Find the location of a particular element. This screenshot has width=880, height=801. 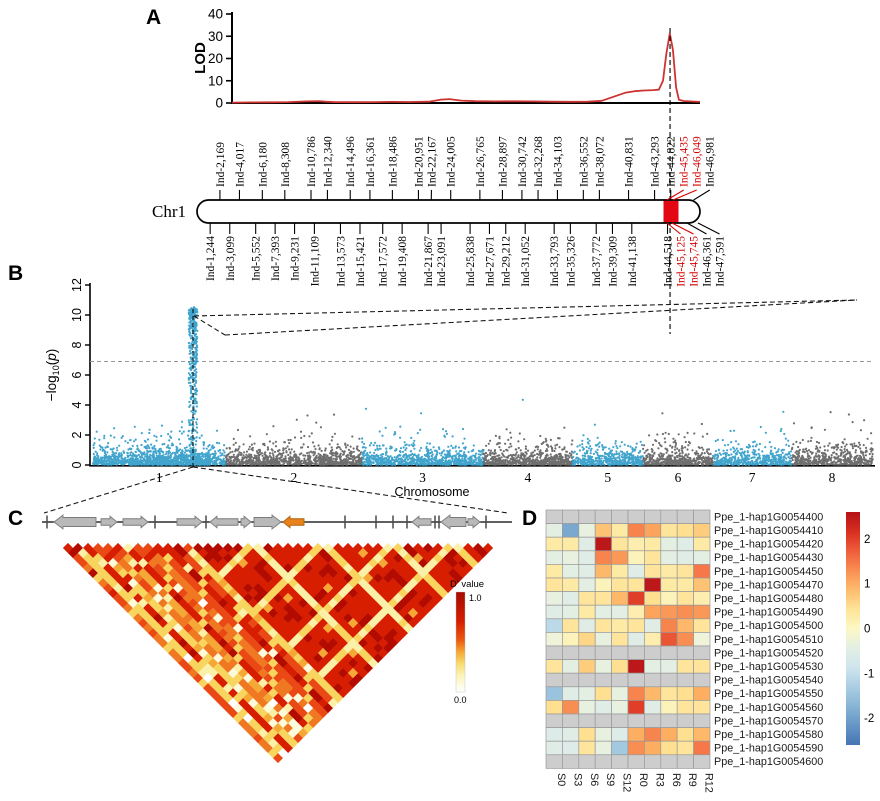

sample-column-label: S6 is located at coordinates (594, 779).